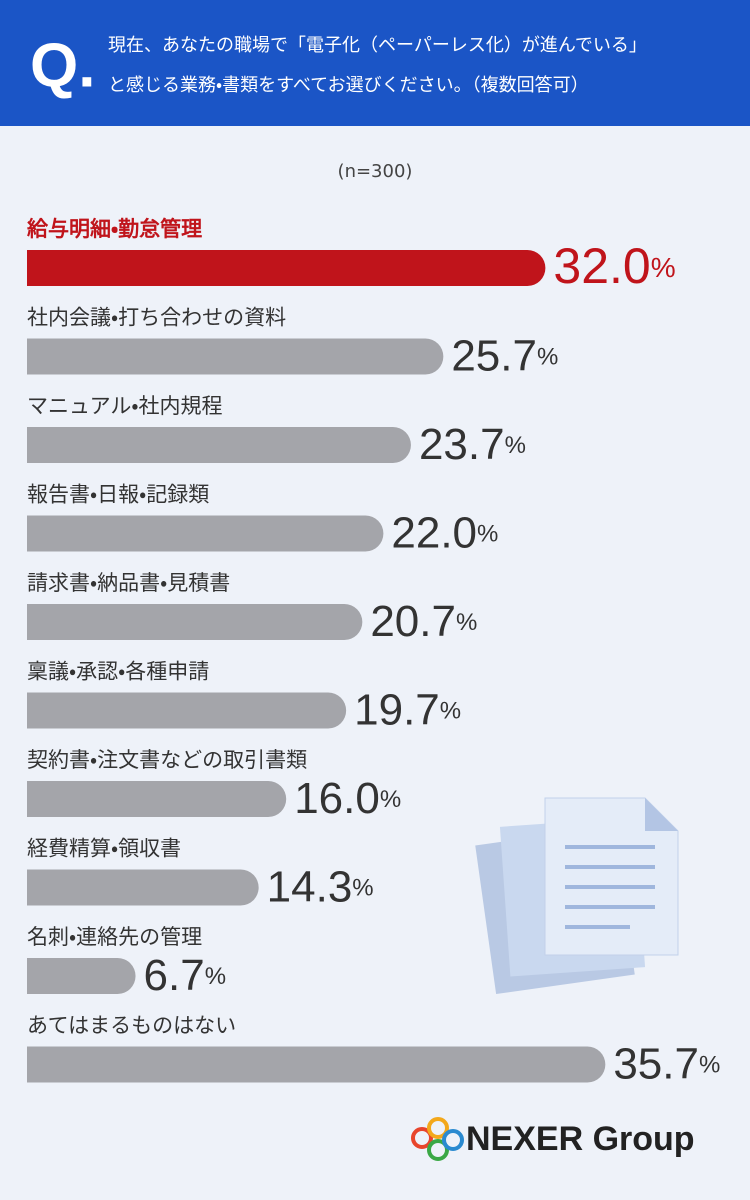  What do you see at coordinates (504, 355) in the screenshot?
I see `value-label: 25.7%` at bounding box center [504, 355].